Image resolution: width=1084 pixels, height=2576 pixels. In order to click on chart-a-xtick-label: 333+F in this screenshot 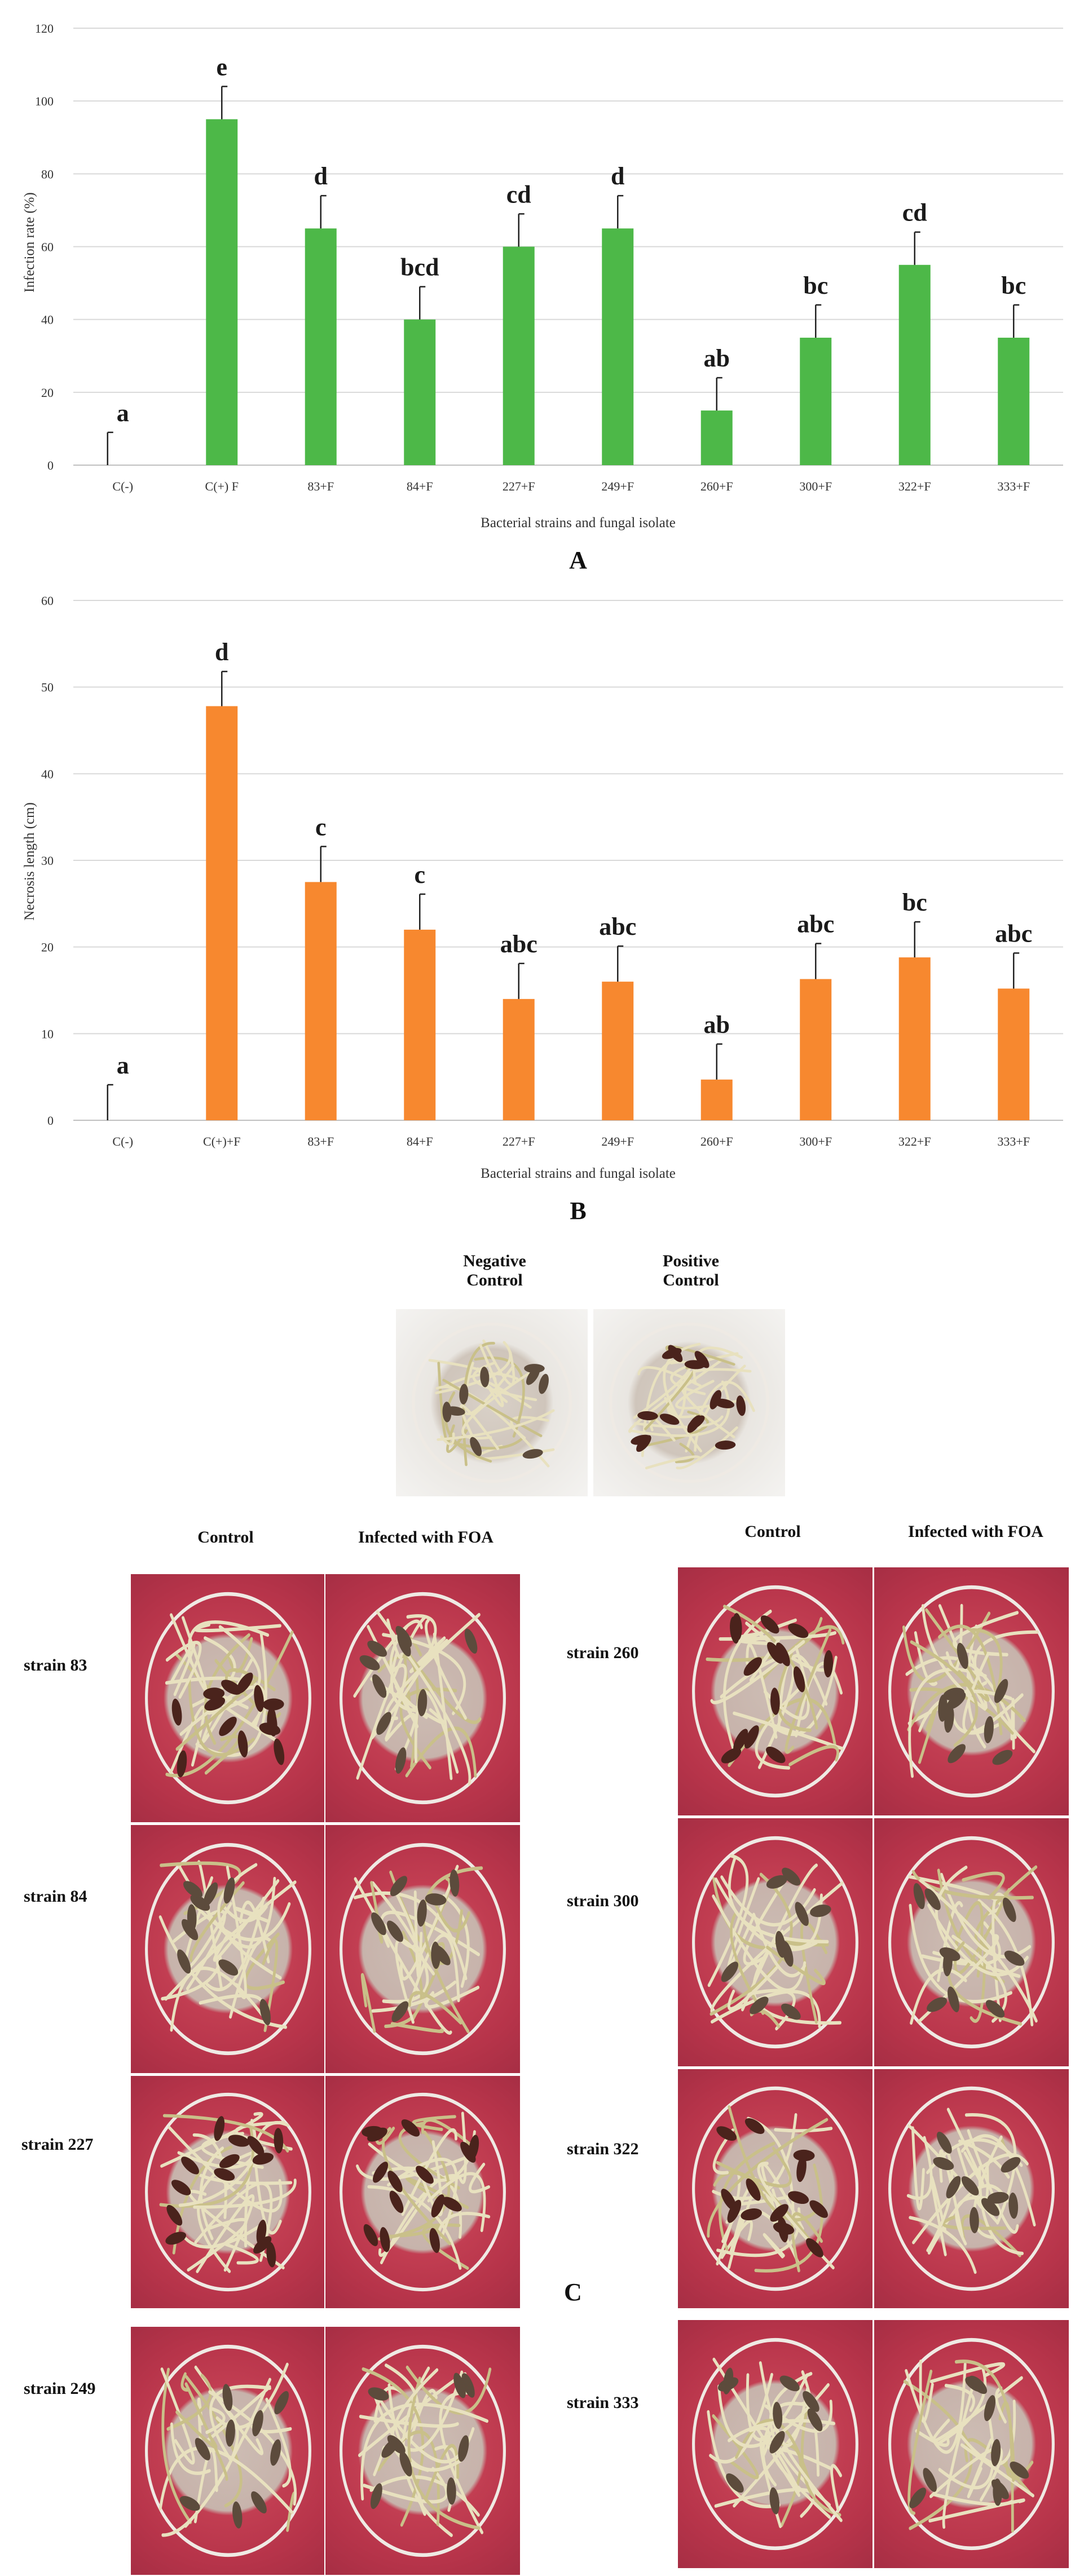, I will do `click(1013, 486)`.